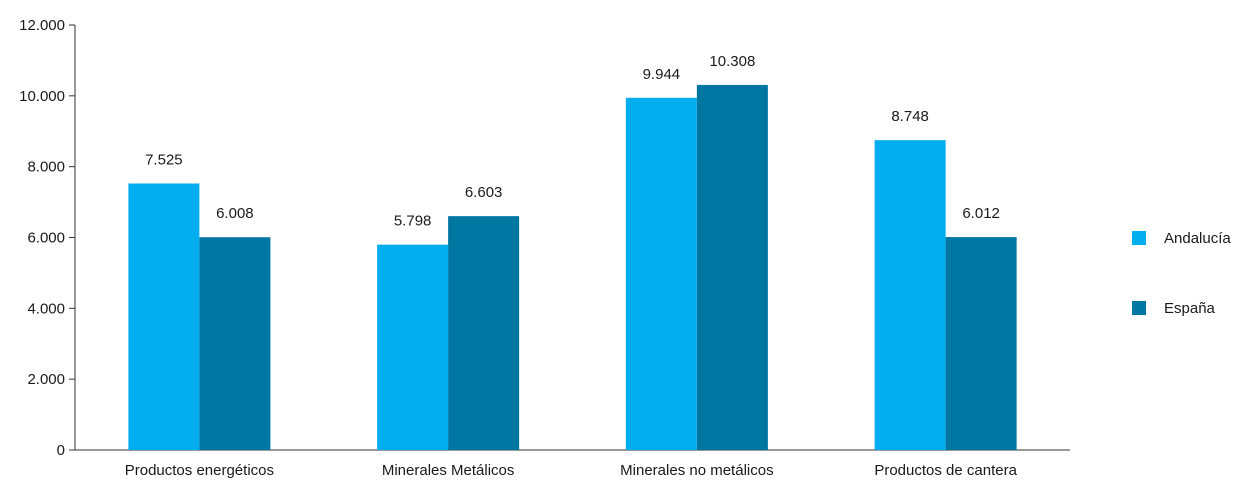 The width and height of the screenshot is (1240, 492). Describe the element at coordinates (235, 213) in the screenshot. I see `data-label: 6.008` at that location.